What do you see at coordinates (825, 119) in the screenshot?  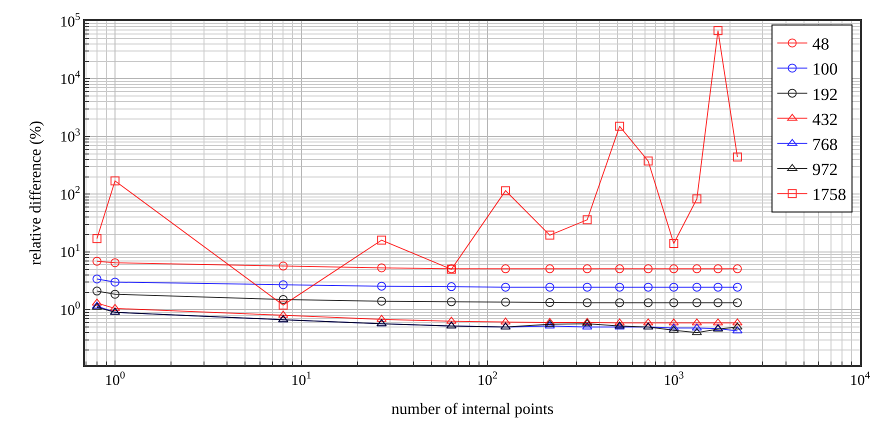 I see `legend-label: 432` at bounding box center [825, 119].